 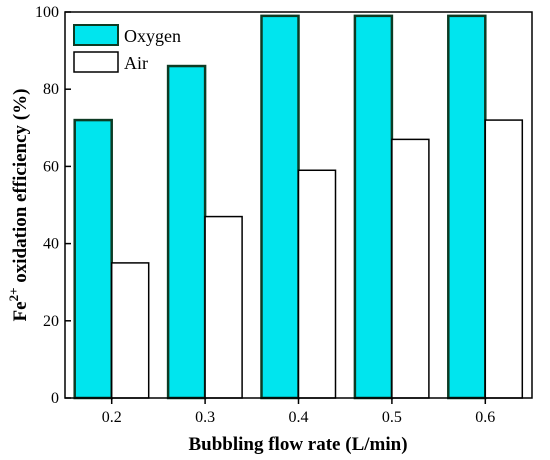 I want to click on legend-swatch-oxygen, so click(x=96, y=35).